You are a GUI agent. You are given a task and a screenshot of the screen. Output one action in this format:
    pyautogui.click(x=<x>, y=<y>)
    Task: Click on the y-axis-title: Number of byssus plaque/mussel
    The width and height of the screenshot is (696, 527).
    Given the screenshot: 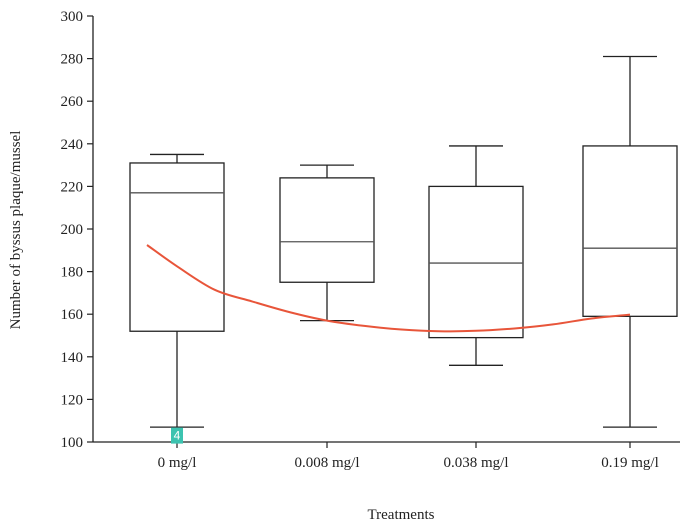 What is the action you would take?
    pyautogui.click(x=16, y=230)
    